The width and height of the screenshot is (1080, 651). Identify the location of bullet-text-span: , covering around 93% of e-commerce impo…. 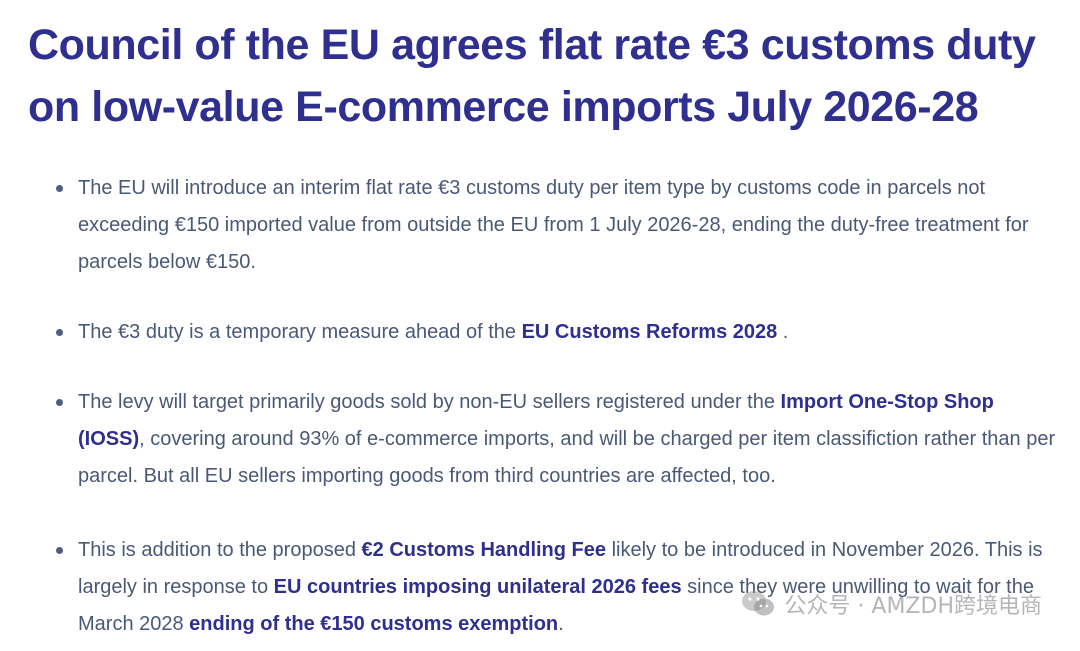
(567, 457).